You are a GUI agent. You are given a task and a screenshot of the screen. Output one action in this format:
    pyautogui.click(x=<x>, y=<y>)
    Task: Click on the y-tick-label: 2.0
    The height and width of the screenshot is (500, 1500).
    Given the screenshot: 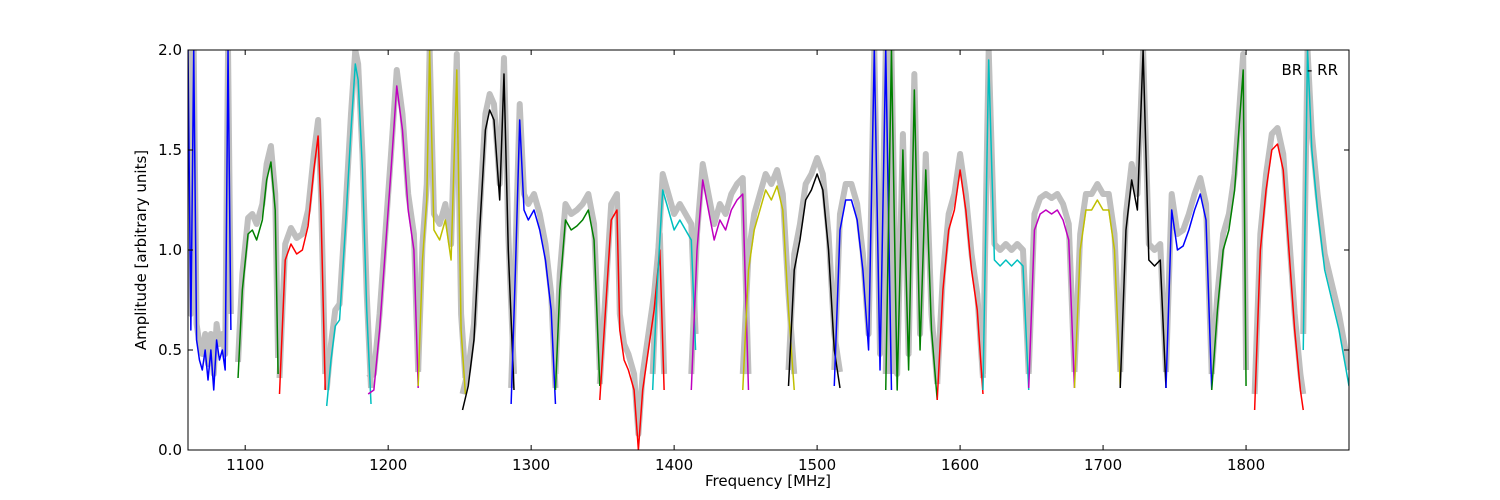 What is the action you would take?
    pyautogui.click(x=170, y=50)
    